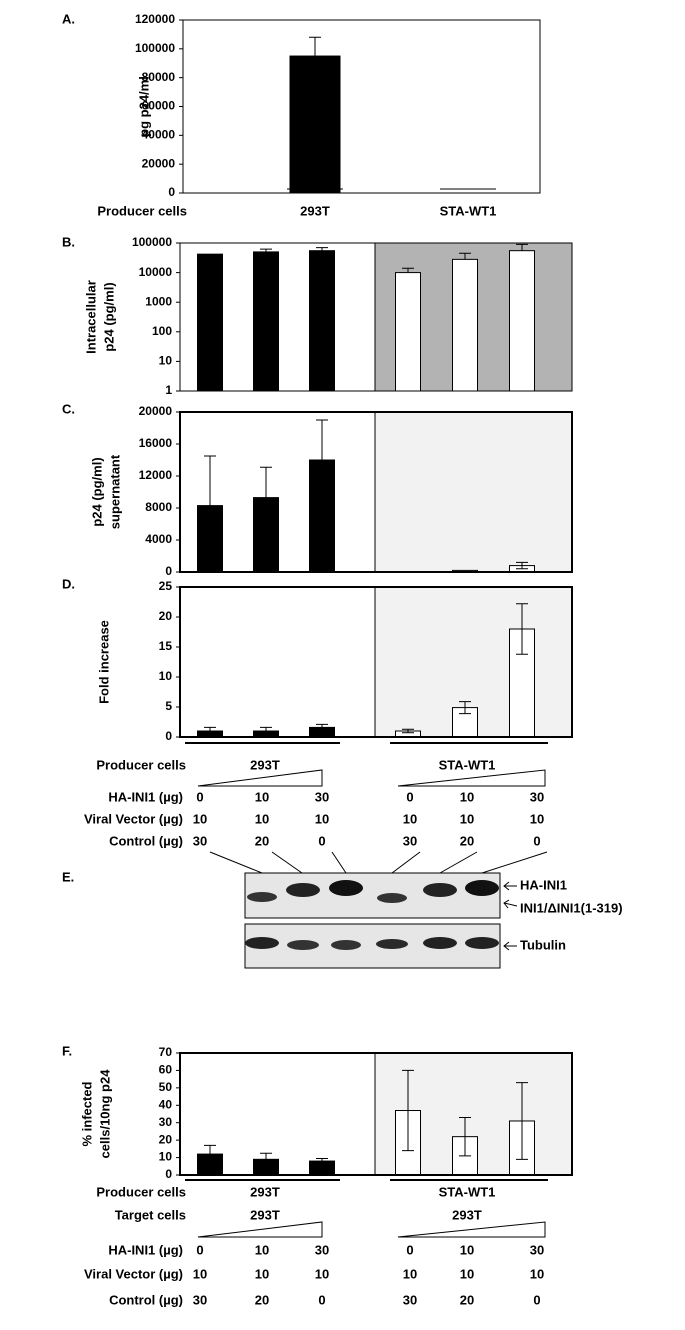 Image resolution: width=685 pixels, height=1330 pixels. Describe the element at coordinates (67, 1050) in the screenshot. I see `panel-label: F.` at that location.